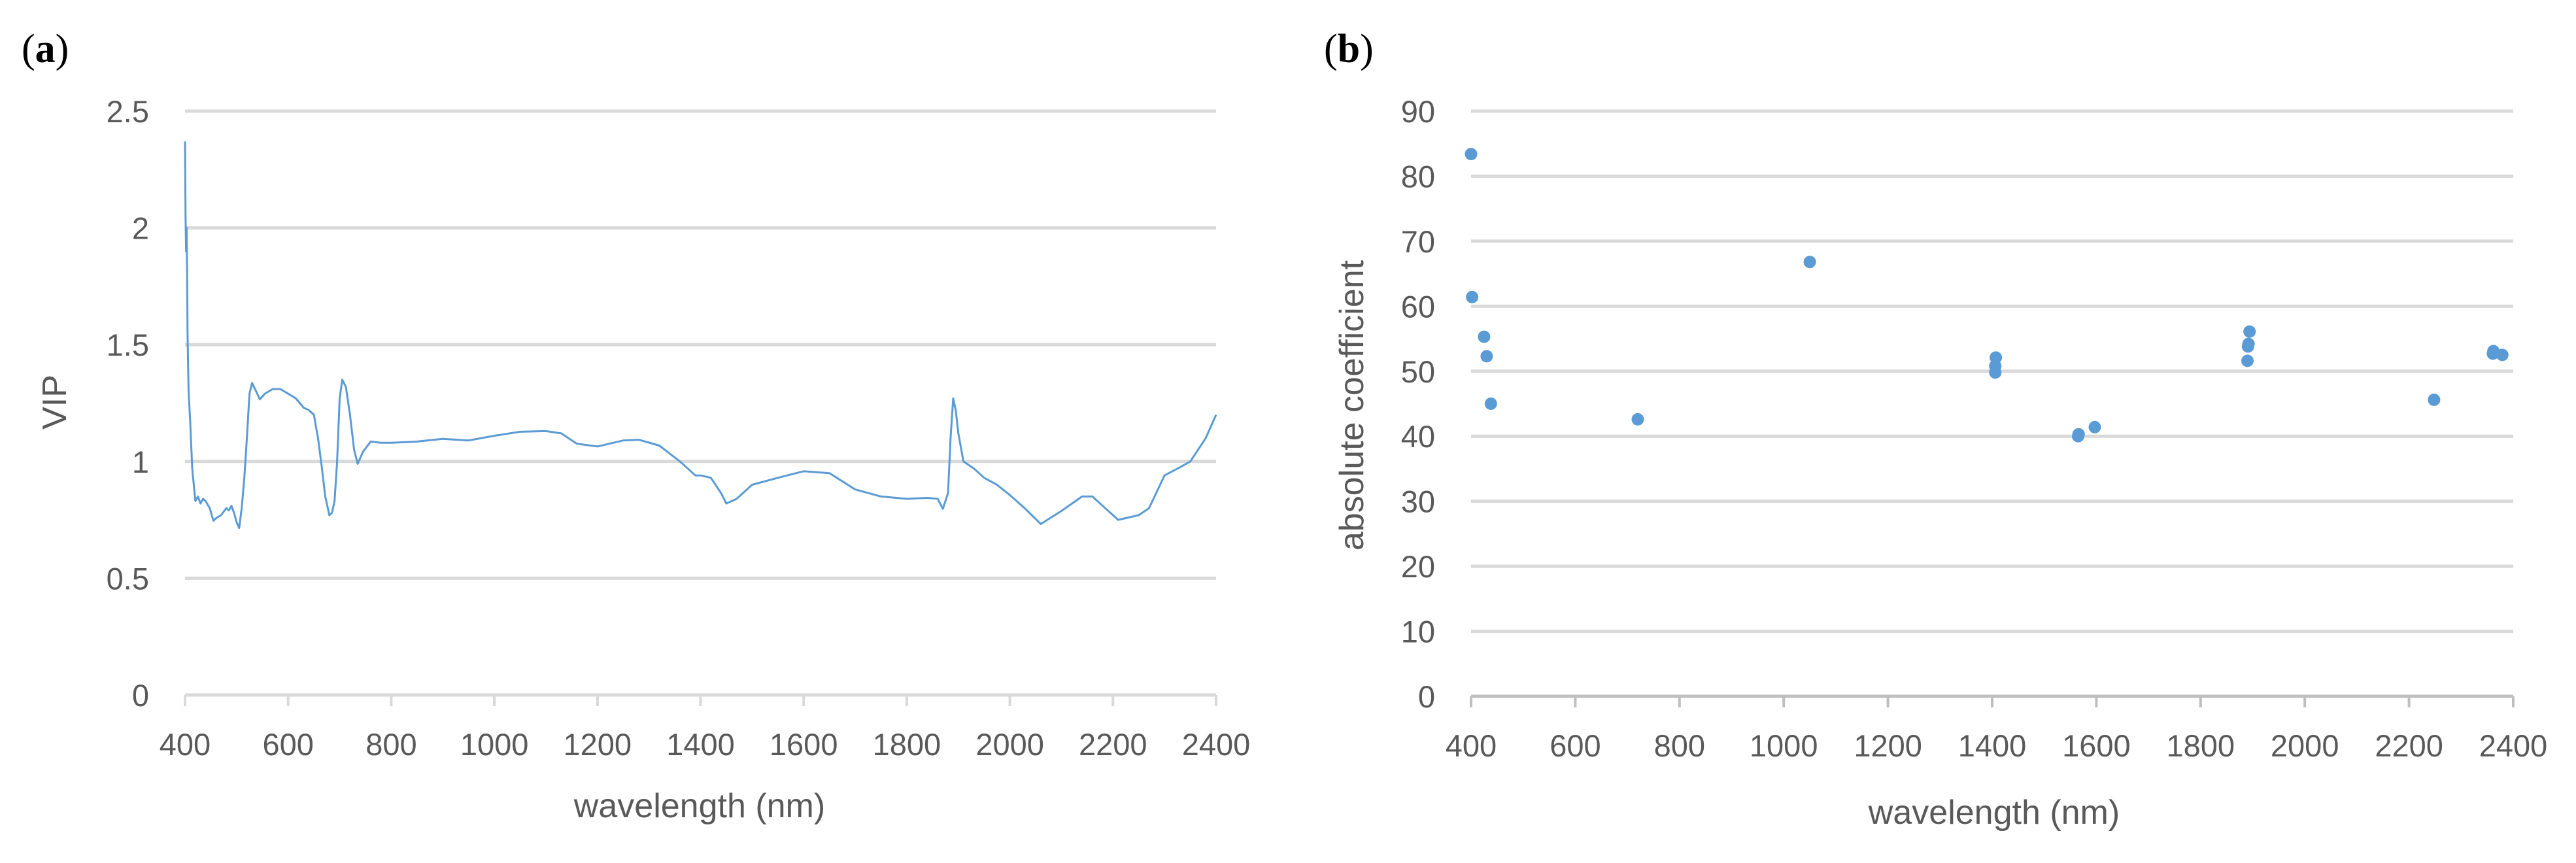 The width and height of the screenshot is (2576, 863). I want to click on y-tick-label: 2.5, so click(128, 111).